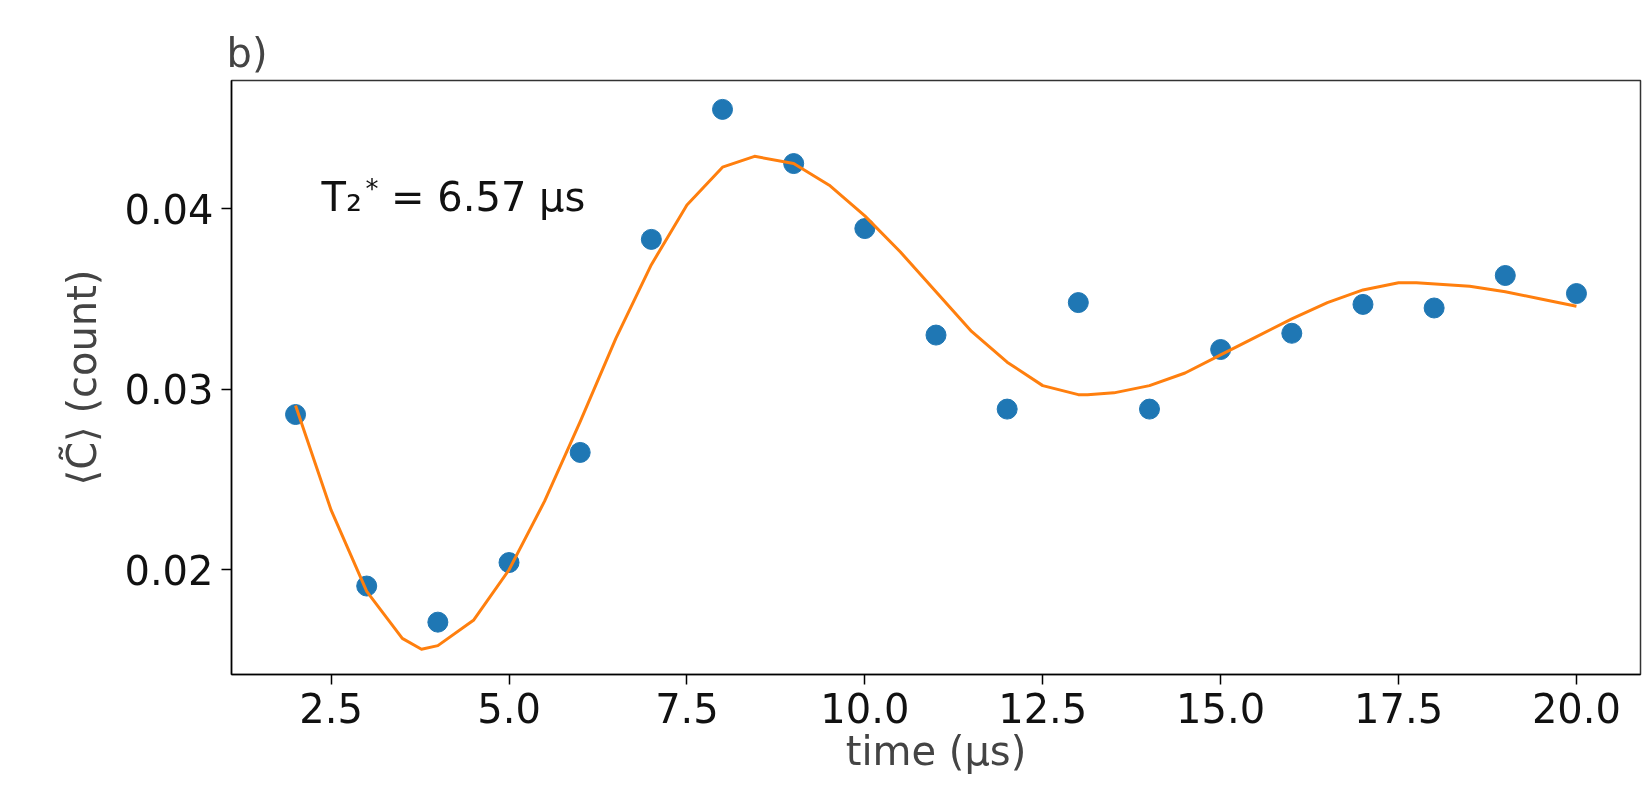 This screenshot has width=1643, height=804. I want to click on x-tick-label: 7.5, so click(687, 708).